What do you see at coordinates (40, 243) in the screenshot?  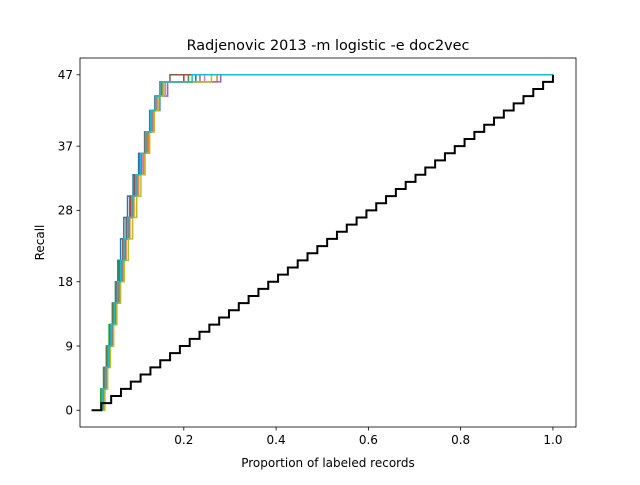 I see `y-axis-label: Recall` at bounding box center [40, 243].